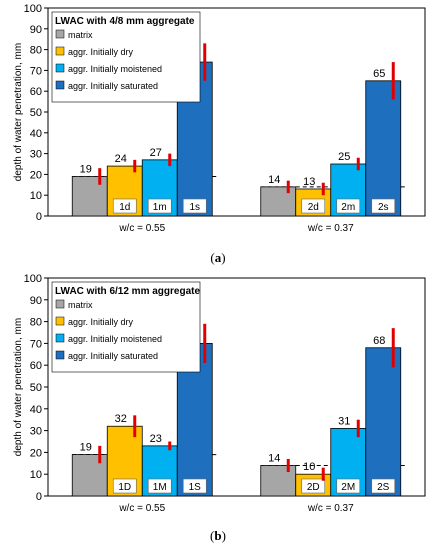 The height and width of the screenshot is (550, 437). I want to click on bar-tag-label: 1M, so click(160, 487).